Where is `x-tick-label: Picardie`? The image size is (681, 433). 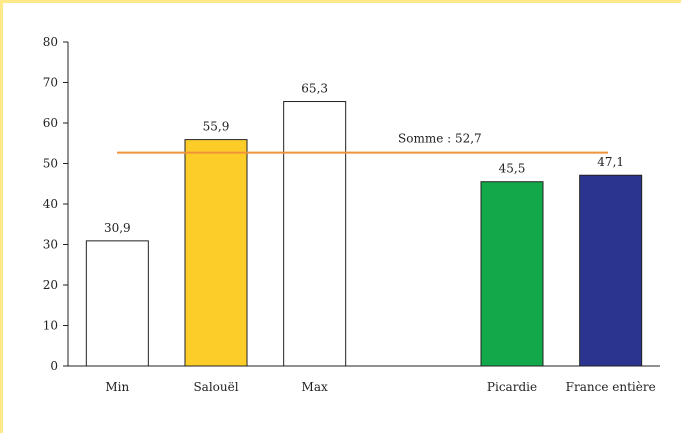 x-tick-label: Picardie is located at coordinates (512, 387).